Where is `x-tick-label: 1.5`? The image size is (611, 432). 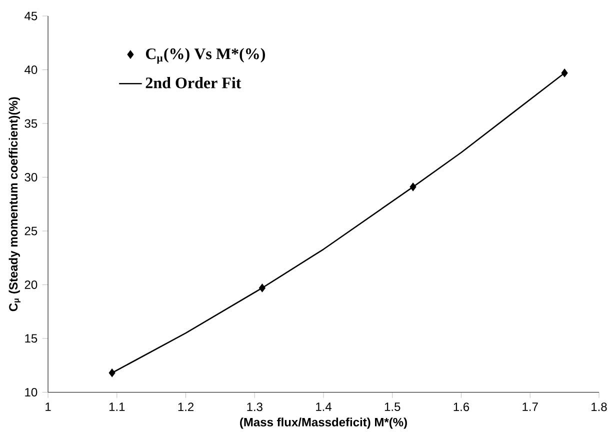
x-tick-label: 1.5 is located at coordinates (392, 406).